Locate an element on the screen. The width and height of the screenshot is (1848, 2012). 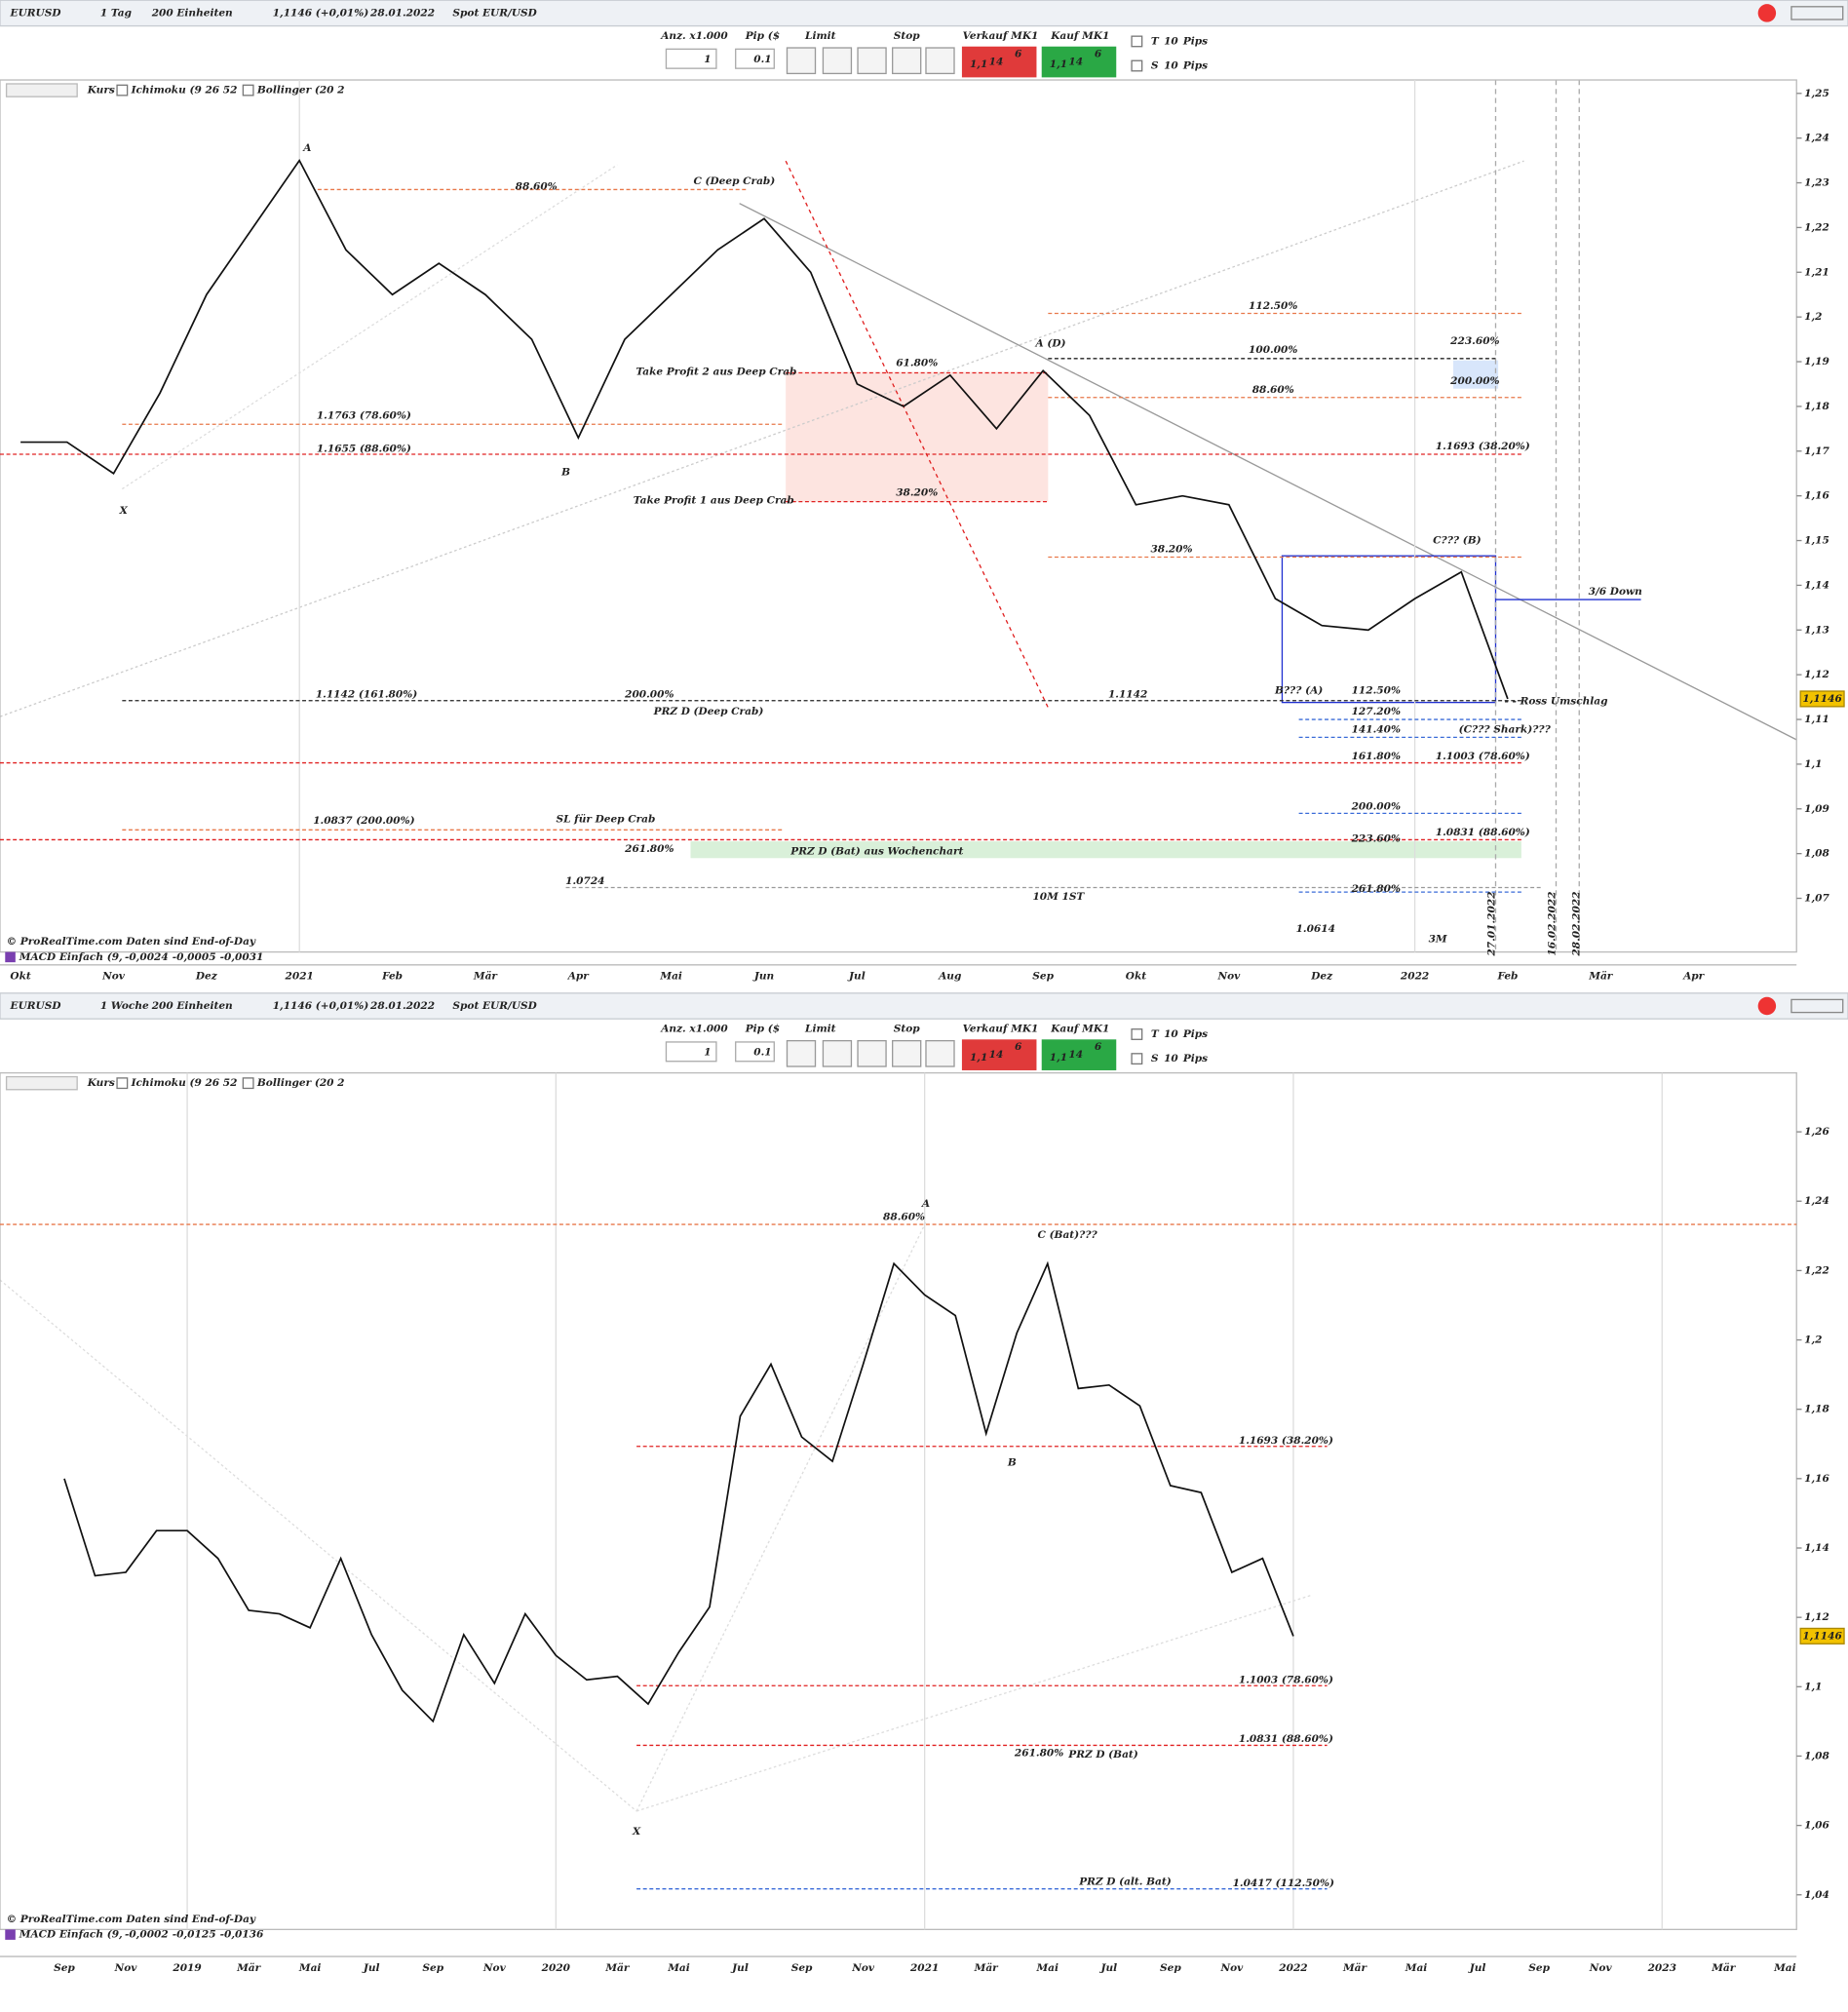
y-tick-label: 1,06 is located at coordinates (1816, 1826).